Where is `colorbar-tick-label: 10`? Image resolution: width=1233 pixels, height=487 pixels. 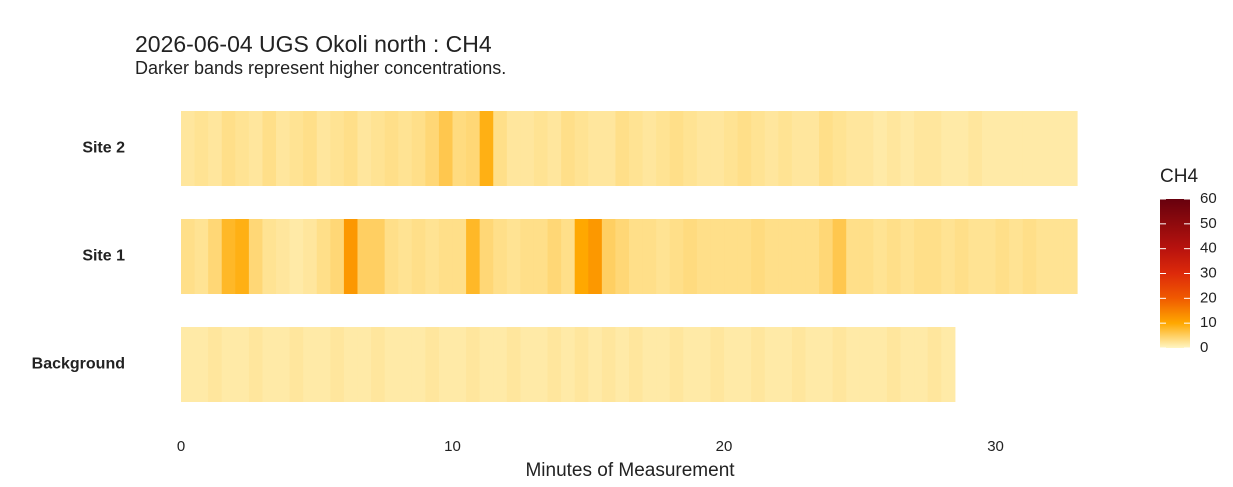
colorbar-tick-label: 10 is located at coordinates (1208, 322).